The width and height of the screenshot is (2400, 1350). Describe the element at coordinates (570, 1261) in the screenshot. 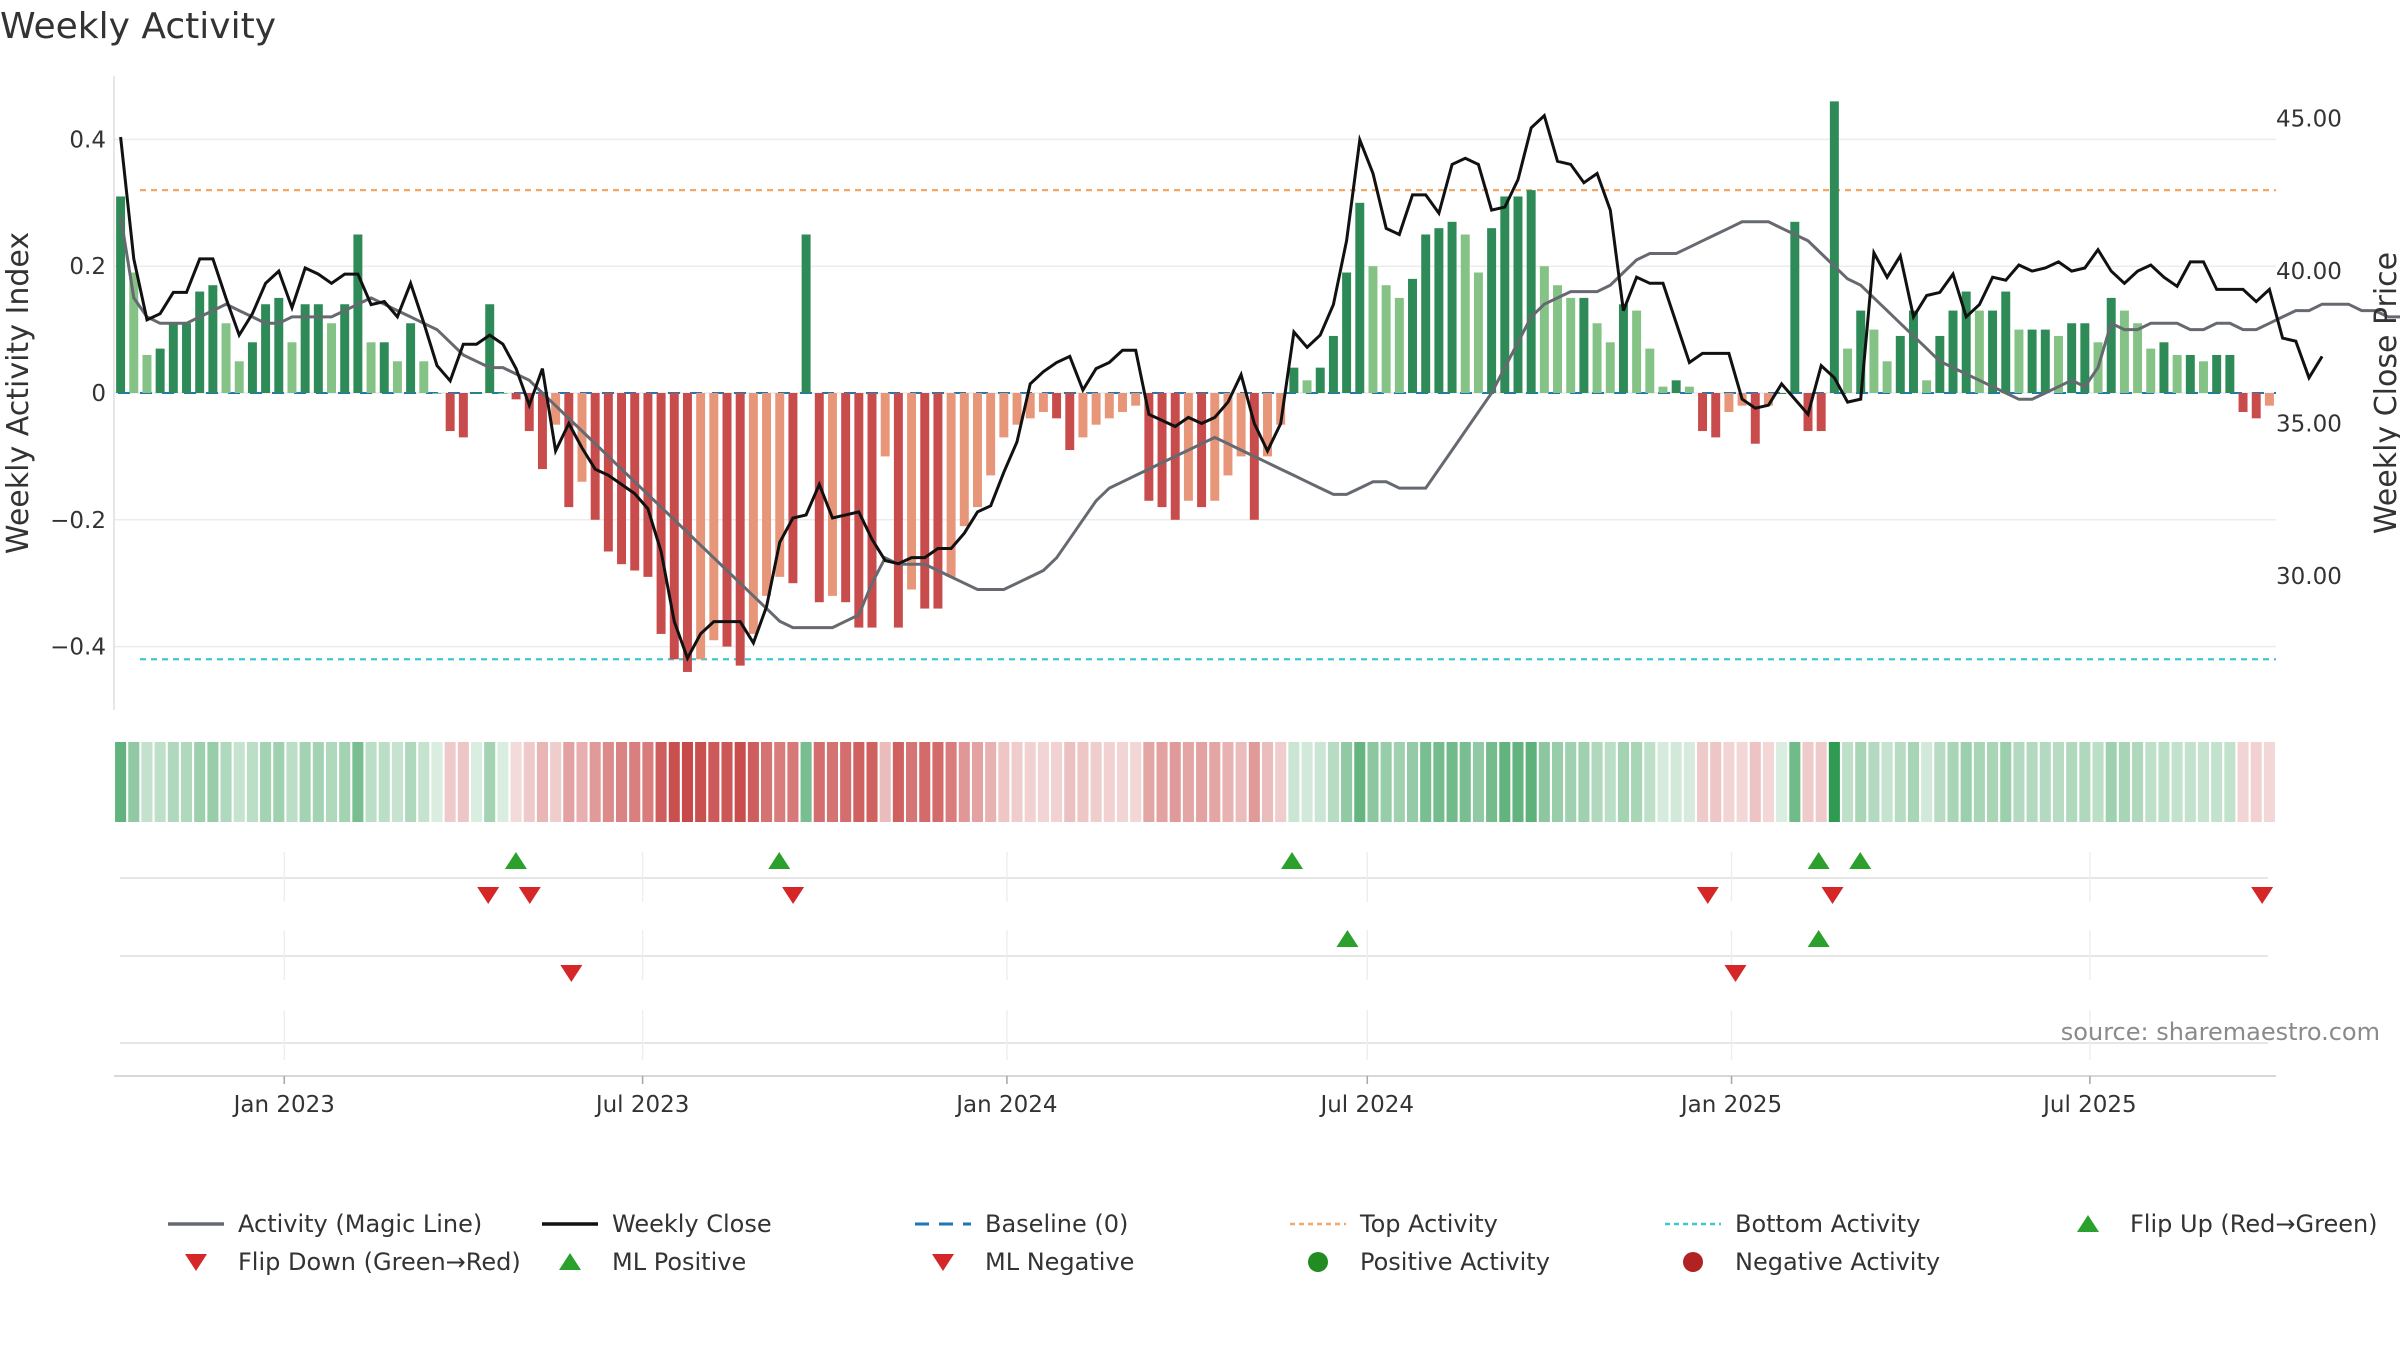

I see `legend-swatch-triangle-up` at that location.